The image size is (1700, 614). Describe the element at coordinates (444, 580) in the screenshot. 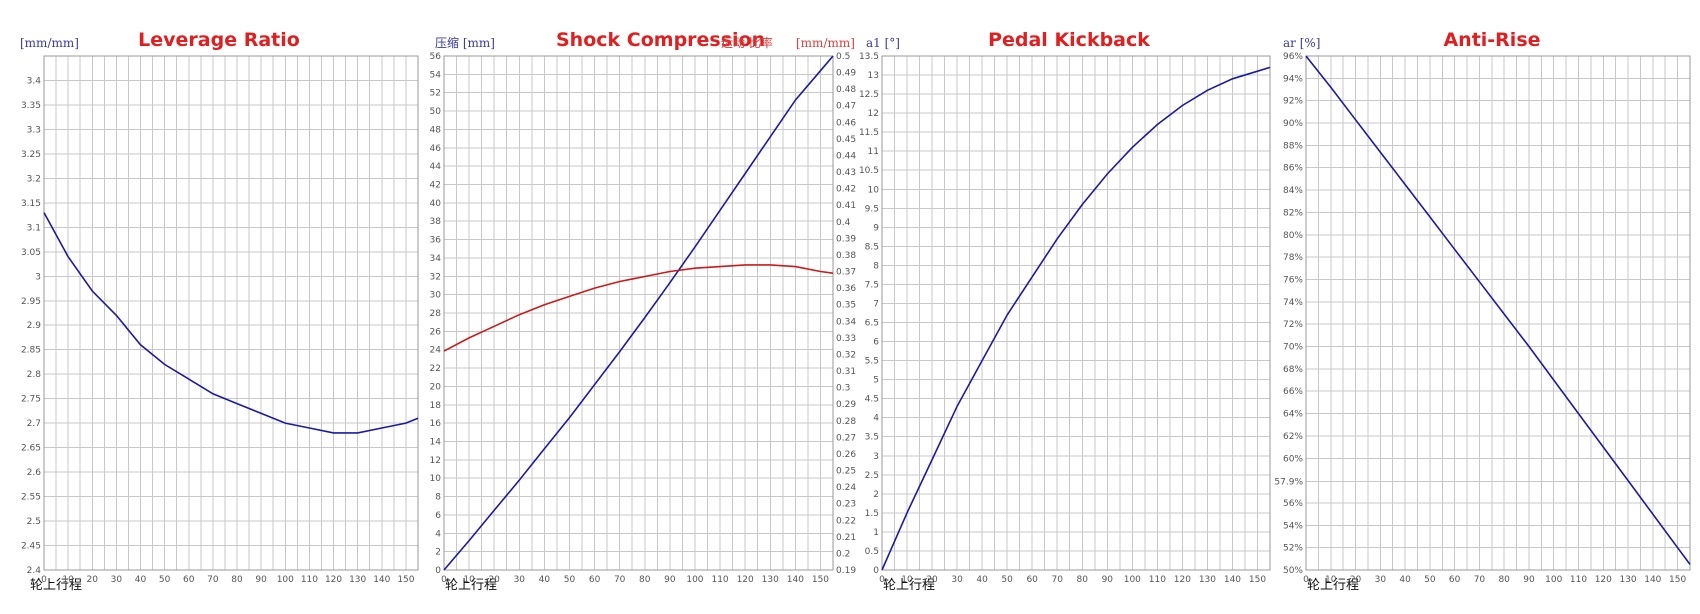

I see `shock-x-tick-label: 0` at that location.